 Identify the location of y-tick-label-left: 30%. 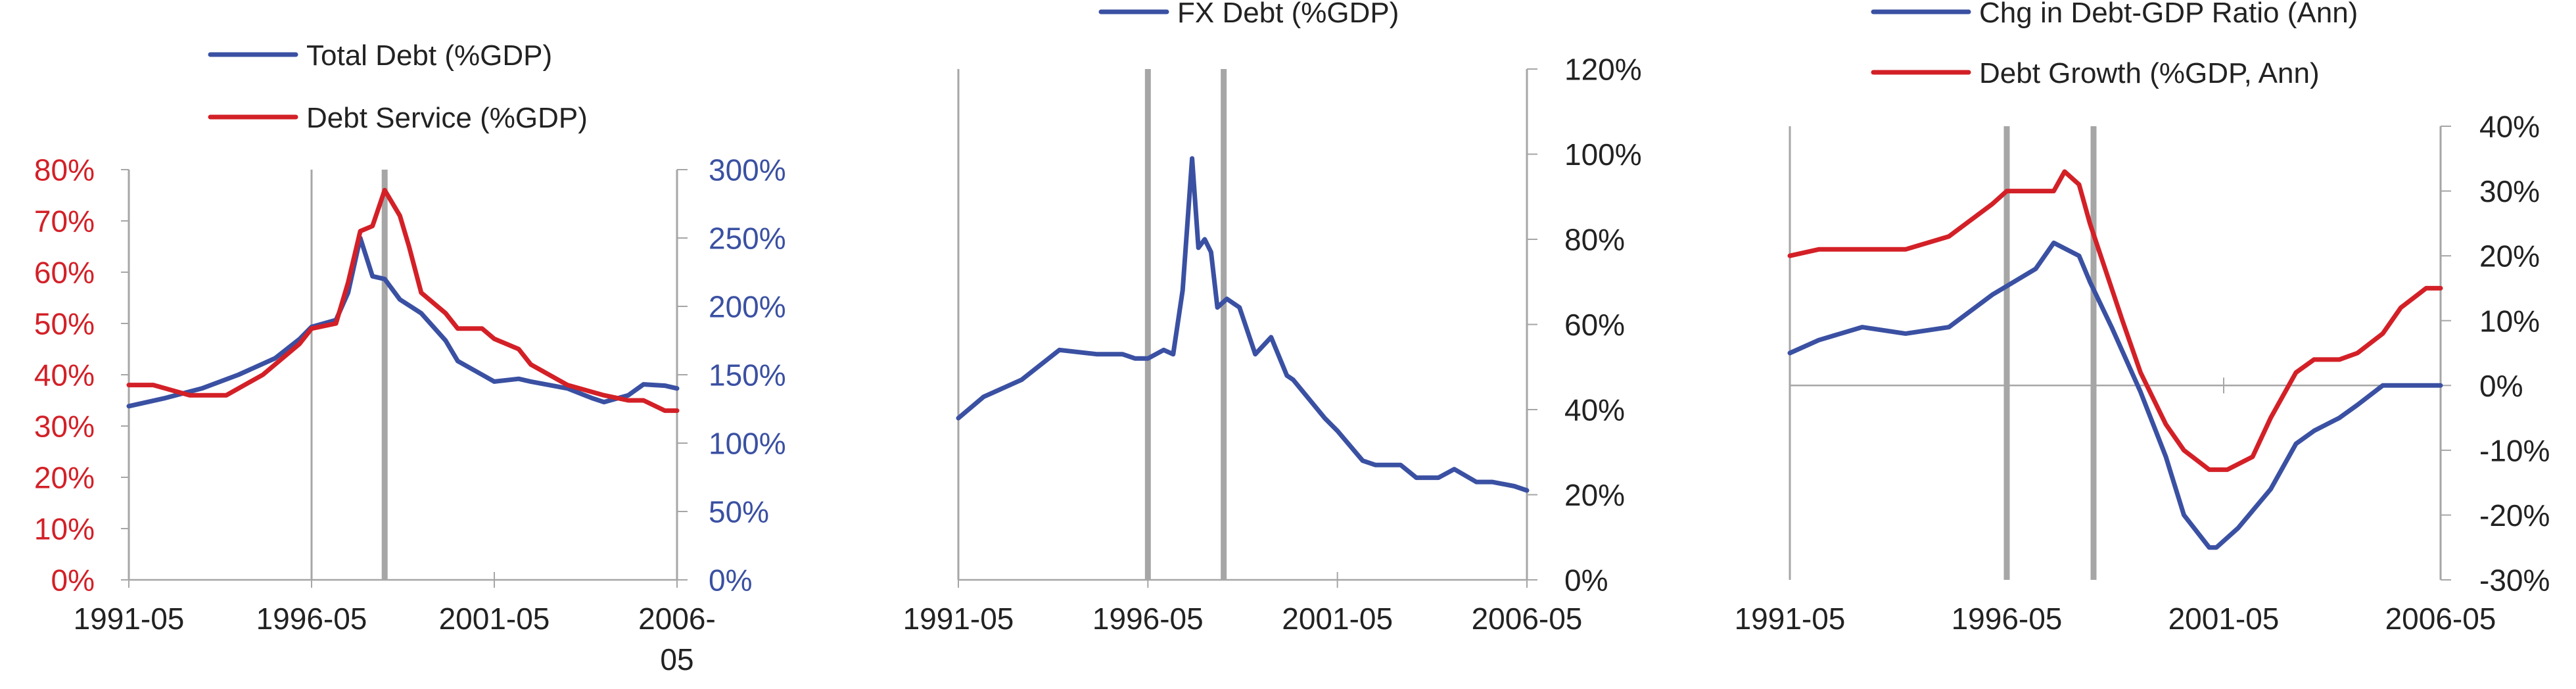
(64, 427).